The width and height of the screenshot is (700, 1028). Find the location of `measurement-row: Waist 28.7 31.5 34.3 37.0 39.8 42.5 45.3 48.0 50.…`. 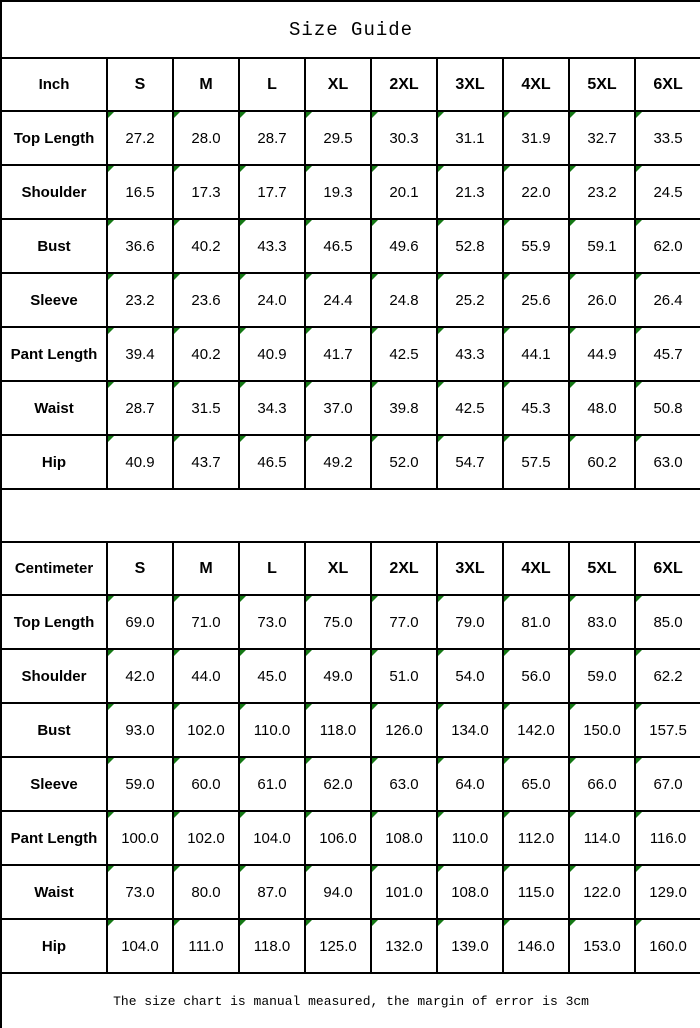

measurement-row: Waist 28.7 31.5 34.3 37.0 39.8 42.5 45.3 48.0 50.… is located at coordinates (350, 408).